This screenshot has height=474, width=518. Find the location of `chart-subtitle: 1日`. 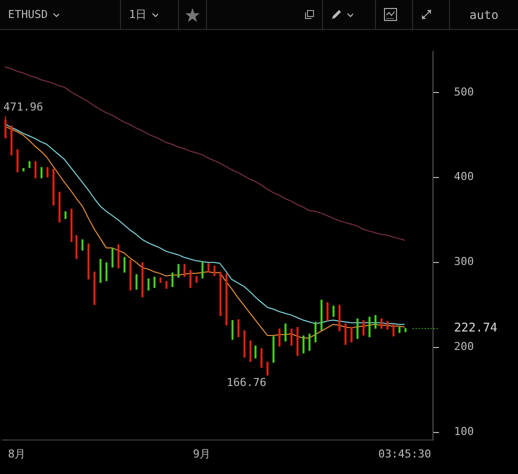

chart-subtitle: 1日 is located at coordinates (138, 14).